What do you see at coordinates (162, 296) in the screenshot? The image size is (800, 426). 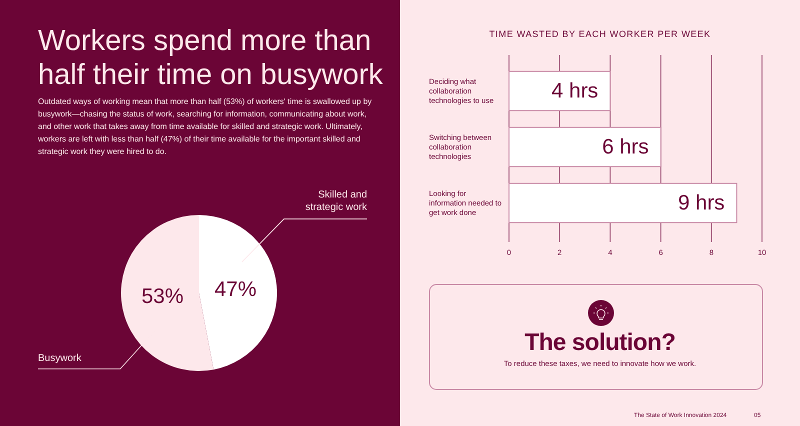 I see `data-label: 53%` at bounding box center [162, 296].